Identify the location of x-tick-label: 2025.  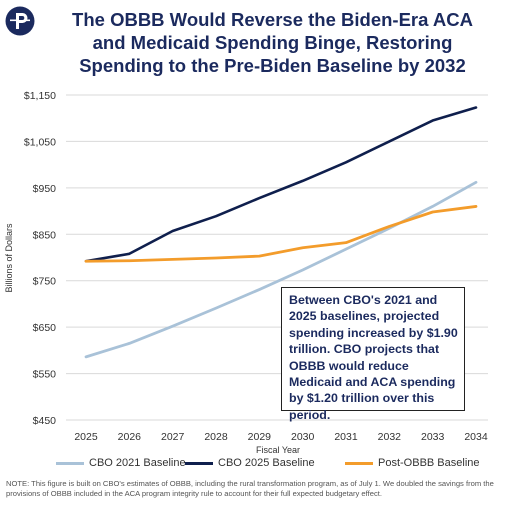
(86, 437).